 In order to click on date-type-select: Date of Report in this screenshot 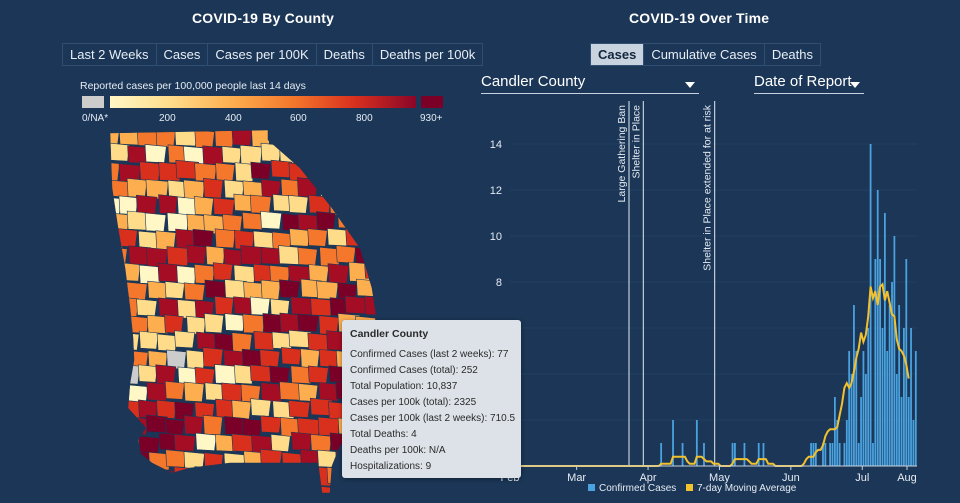, I will do `click(809, 83)`.